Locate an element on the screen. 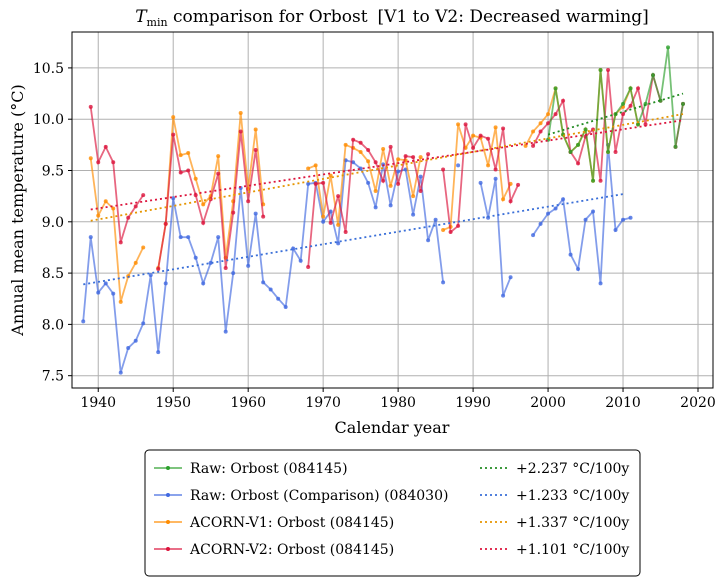 The width and height of the screenshot is (726, 584). y-tick-label: 7.5 is located at coordinates (53, 377).